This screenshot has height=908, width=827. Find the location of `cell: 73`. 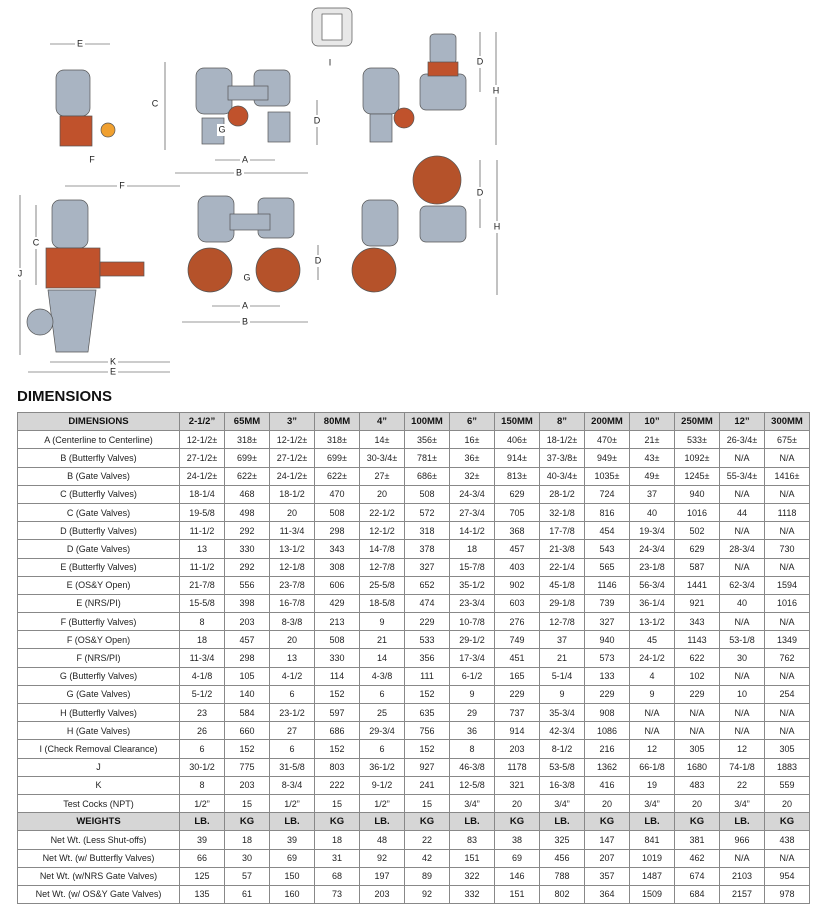

cell: 73 is located at coordinates (337, 894).